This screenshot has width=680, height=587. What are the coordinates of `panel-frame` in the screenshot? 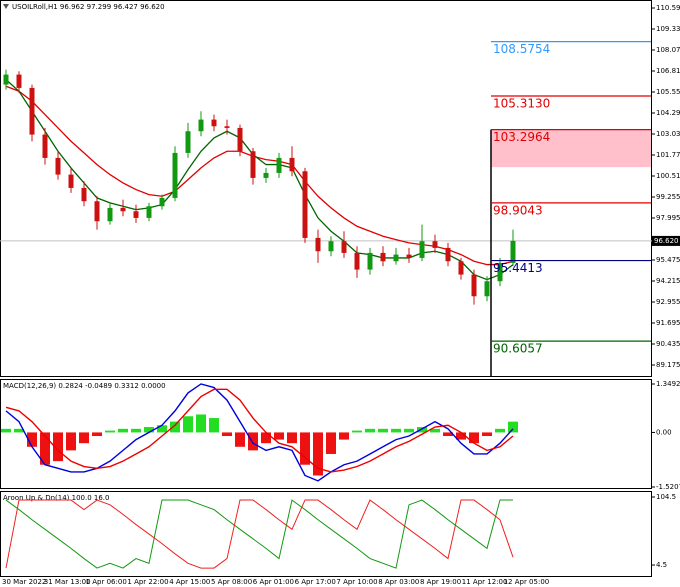 It's located at (326, 534).